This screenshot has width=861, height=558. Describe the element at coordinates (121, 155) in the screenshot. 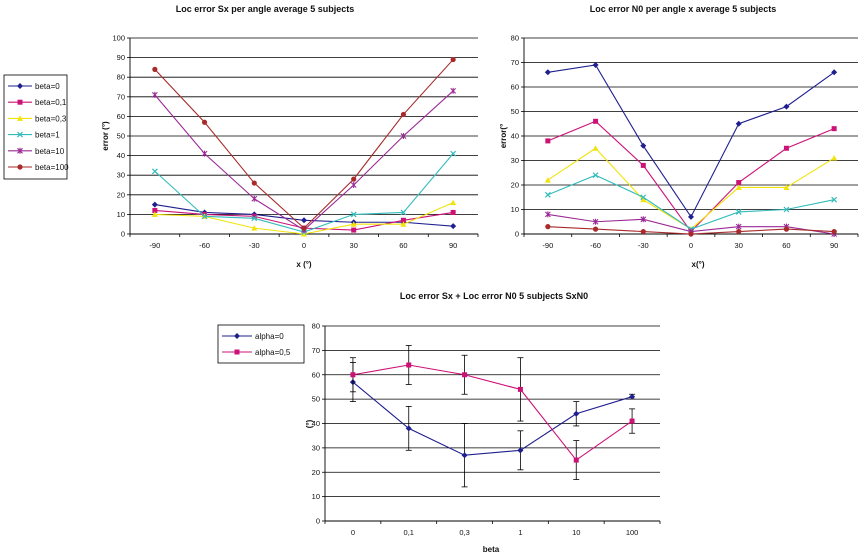

I see `chart1-ytick-label: 40` at that location.